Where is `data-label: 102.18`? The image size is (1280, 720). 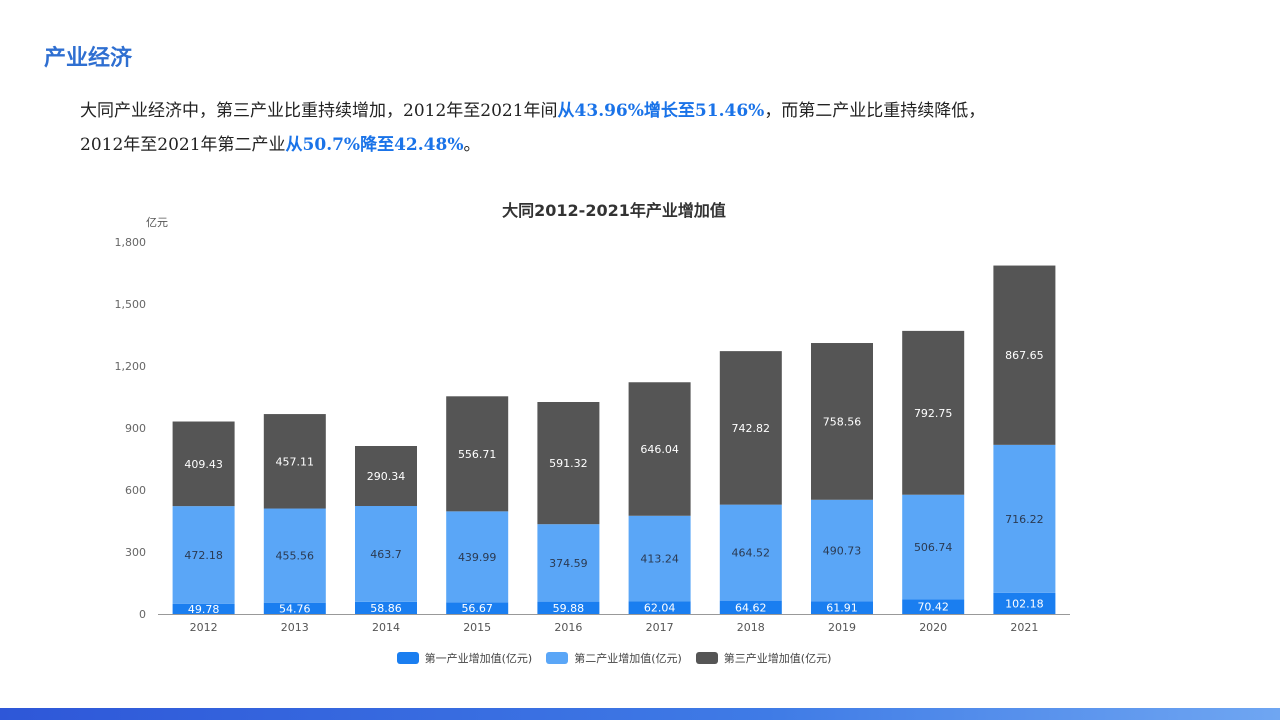
data-label: 102.18 is located at coordinates (1024, 603).